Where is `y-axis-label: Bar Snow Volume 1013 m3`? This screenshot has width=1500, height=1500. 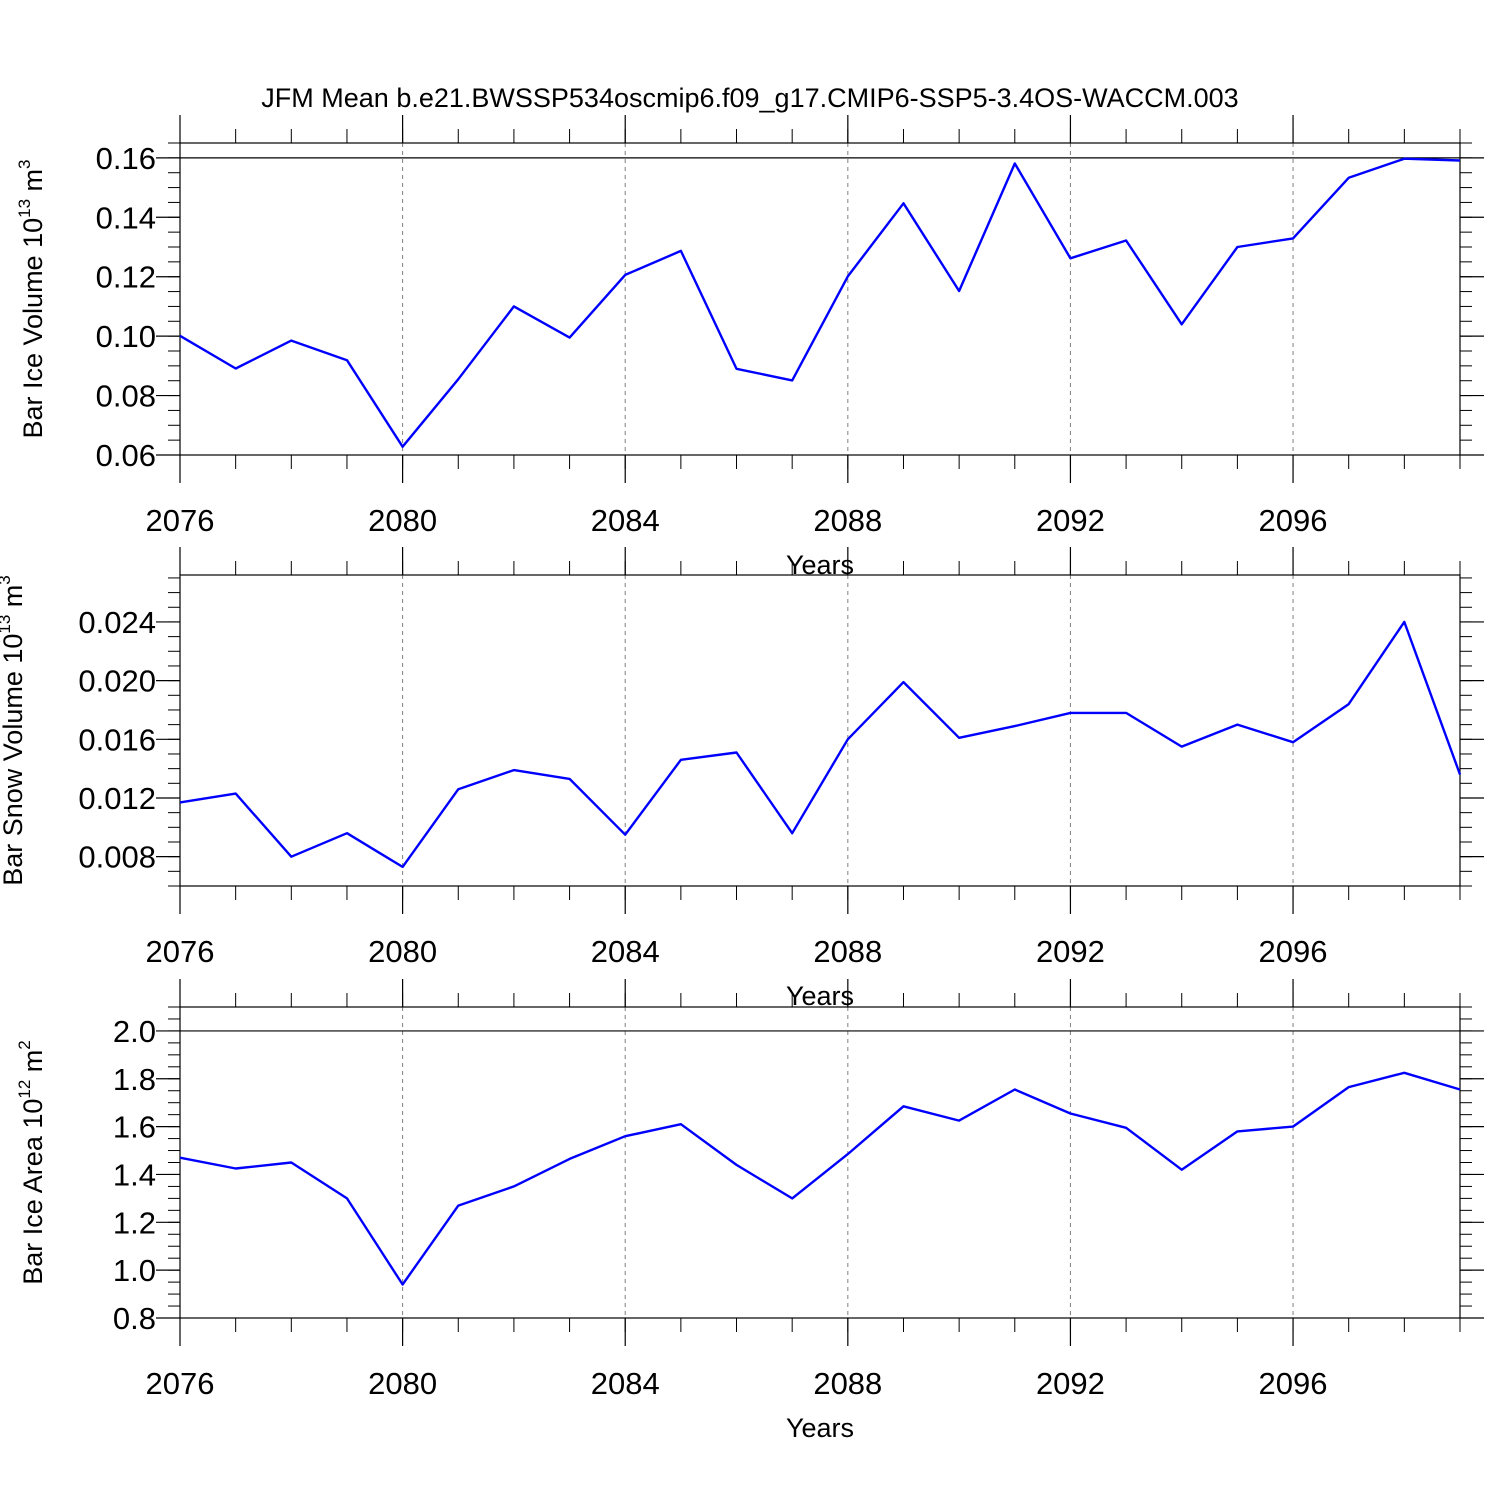 y-axis-label: Bar Snow Volume 1013 m3 is located at coordinates (14, 730).